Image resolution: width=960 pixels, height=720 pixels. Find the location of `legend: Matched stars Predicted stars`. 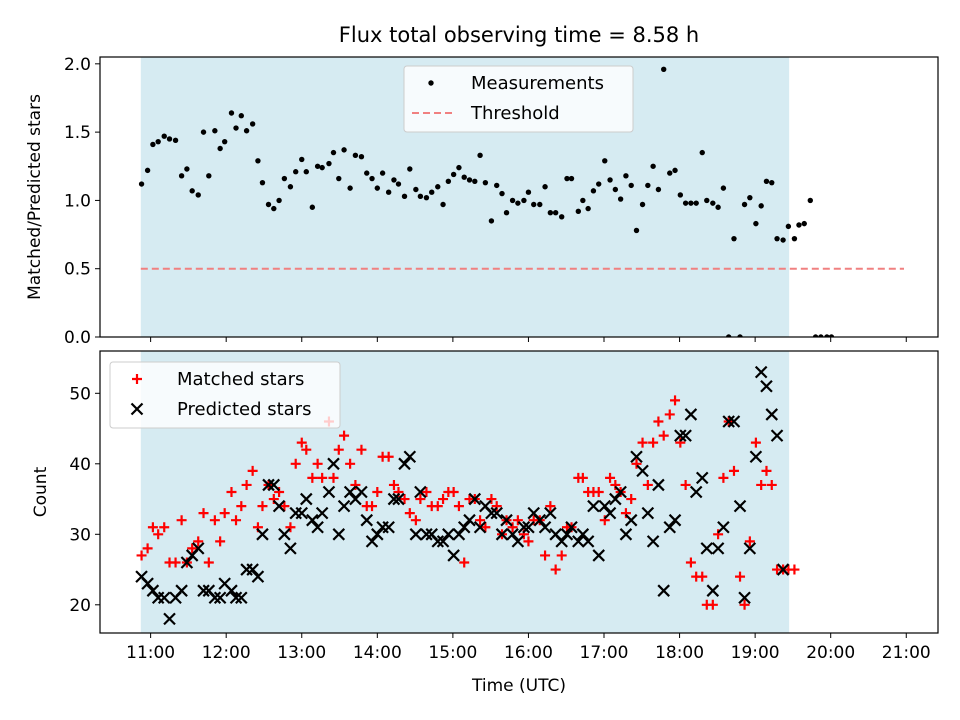

legend: Matched stars Predicted stars is located at coordinates (225, 395).